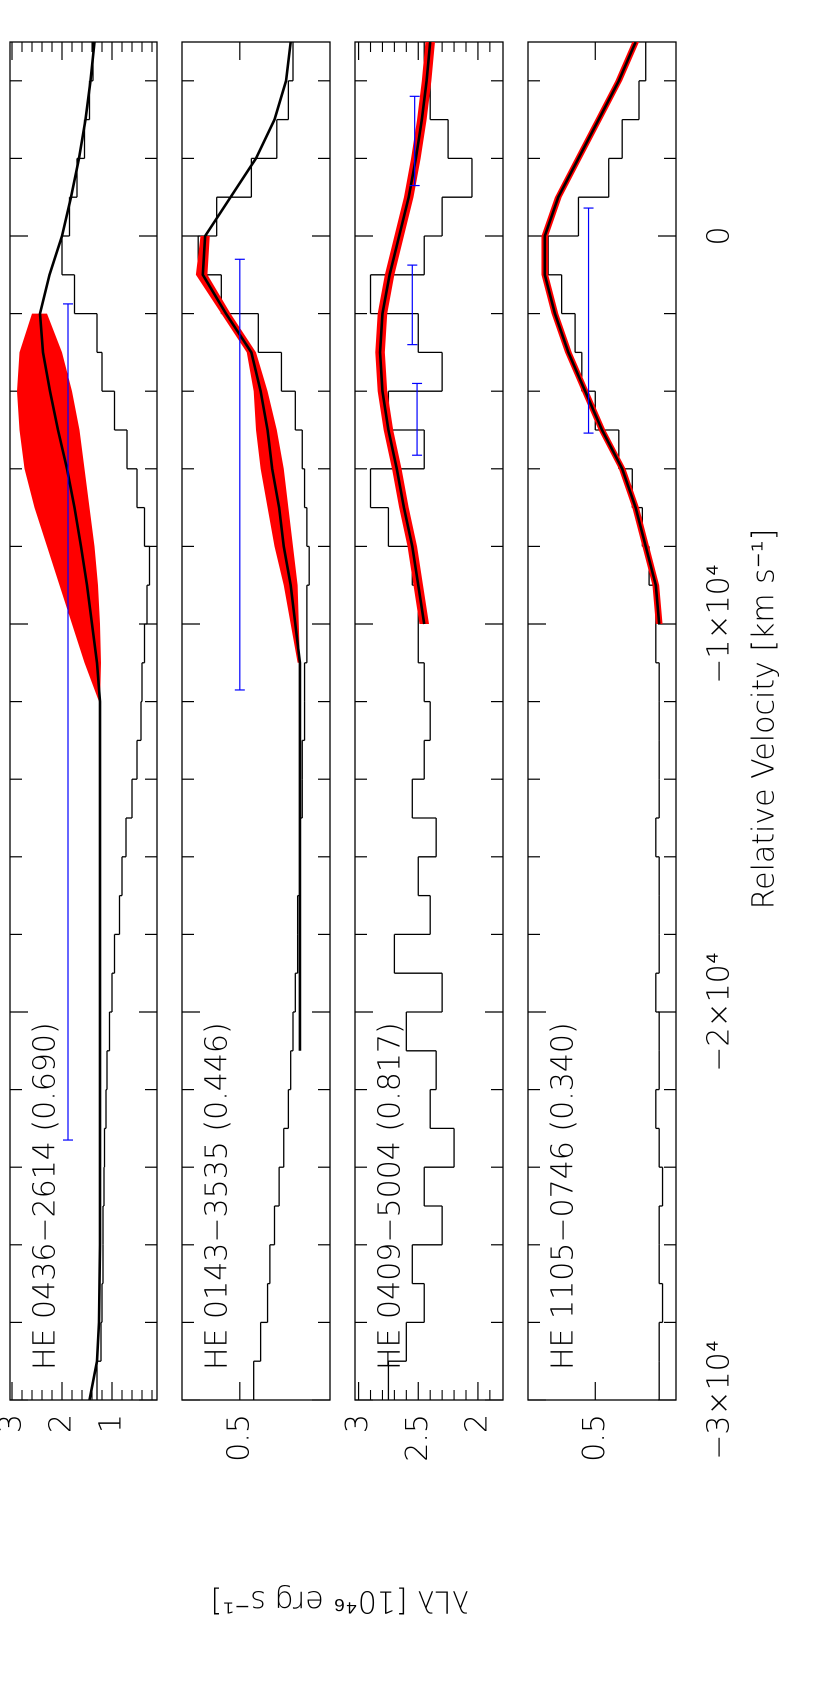 This screenshot has width=830, height=1684. What do you see at coordinates (45, 1196) in the screenshot?
I see `panel-title: HE 0436−2614 (0.690)` at bounding box center [45, 1196].